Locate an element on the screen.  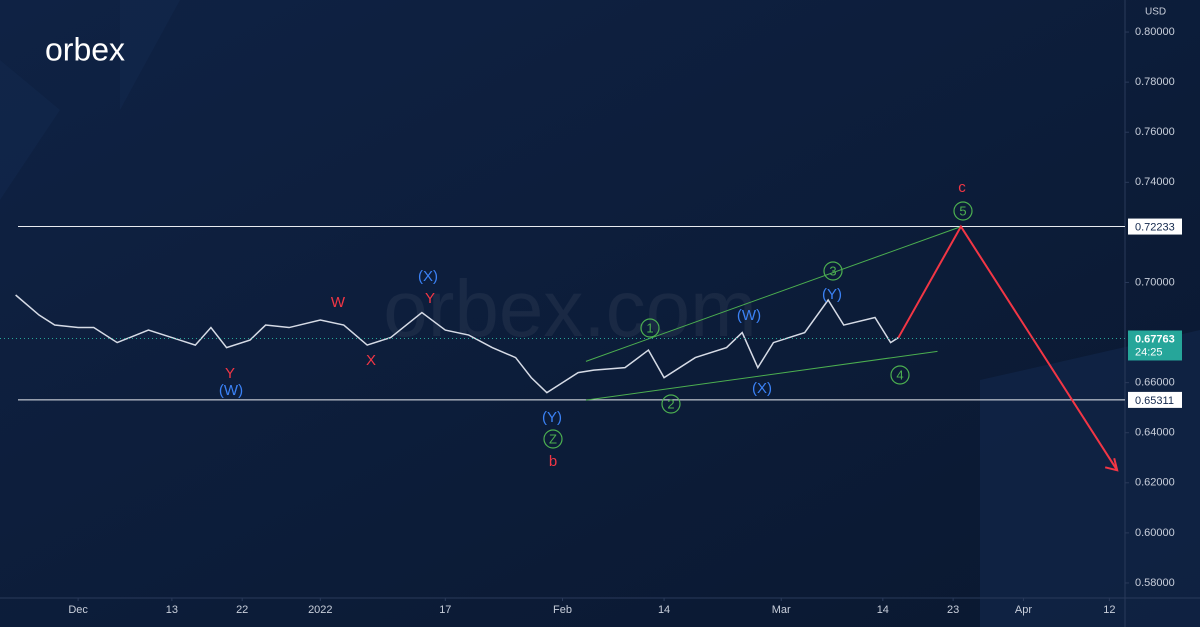
projection-arrow is located at coordinates (1111, 465).